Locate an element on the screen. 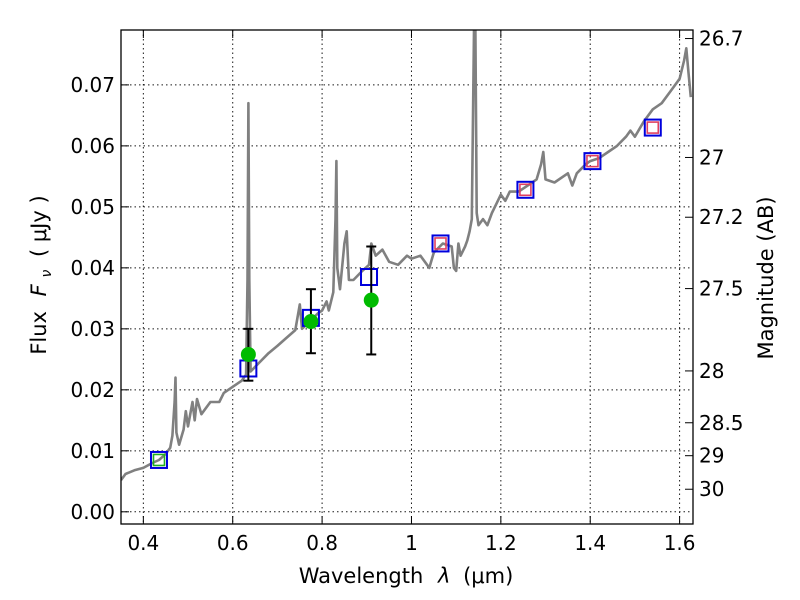  y-tick-label: 0.01 is located at coordinates (92, 451).